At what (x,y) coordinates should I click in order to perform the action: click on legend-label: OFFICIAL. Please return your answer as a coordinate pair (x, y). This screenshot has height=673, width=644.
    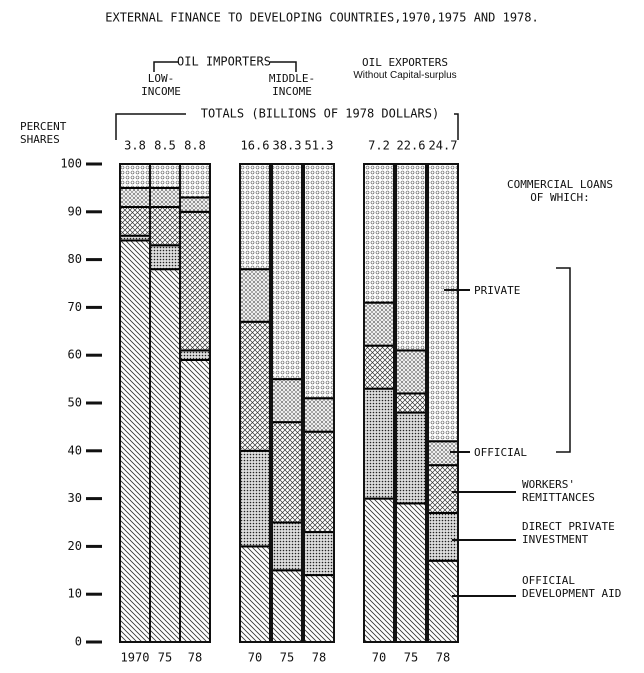
    Looking at the image, I should click on (500, 452).